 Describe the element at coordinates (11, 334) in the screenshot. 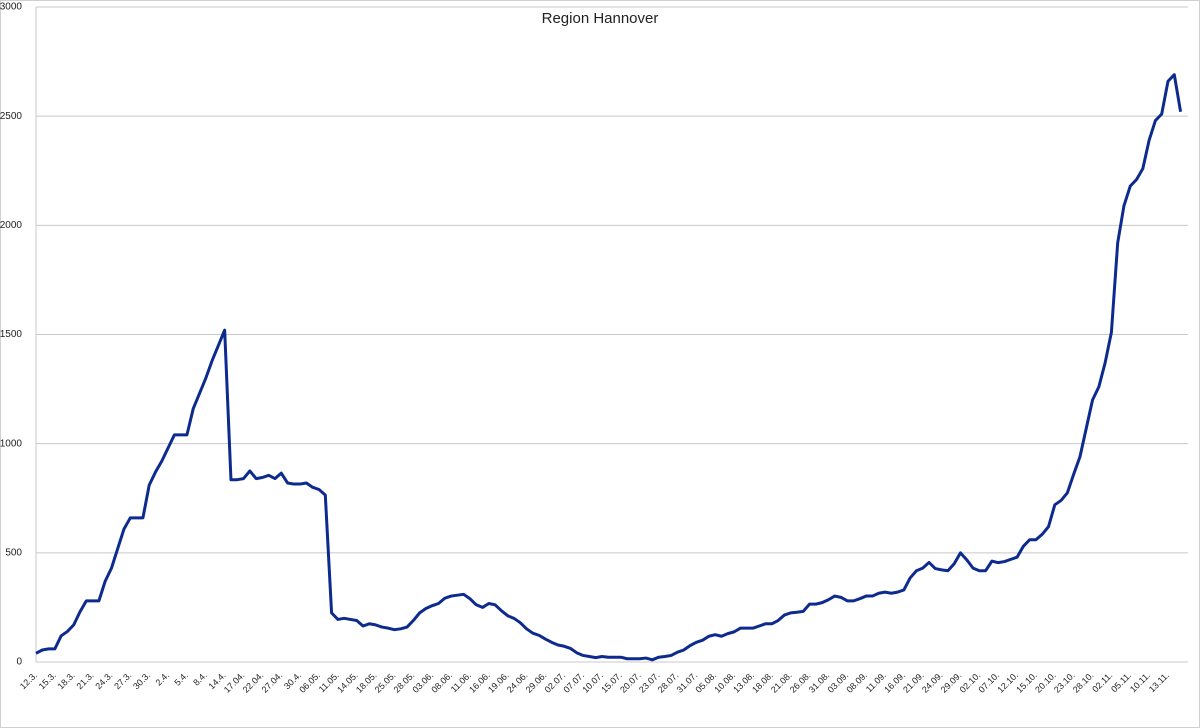

I see `y-tick-label: 1500` at that location.